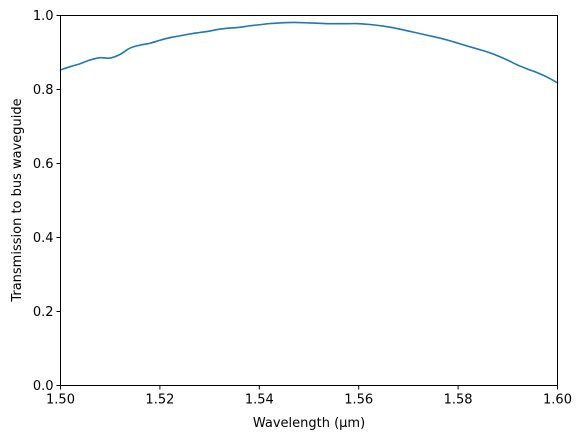  Describe the element at coordinates (309, 396) in the screenshot. I see `x-axis-ticks: 1.50 1.52 1.54 1.56 1.58 1.60` at that location.